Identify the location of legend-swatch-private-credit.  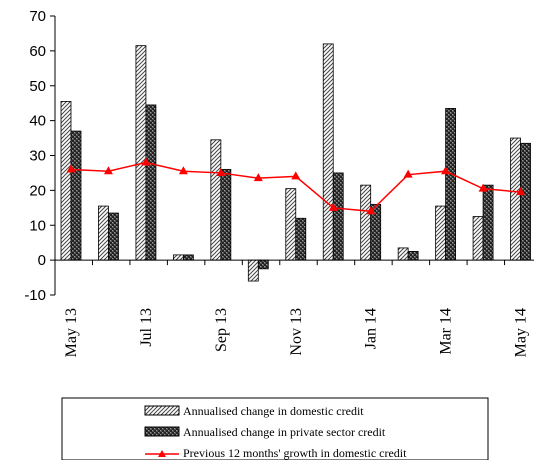
(162, 431).